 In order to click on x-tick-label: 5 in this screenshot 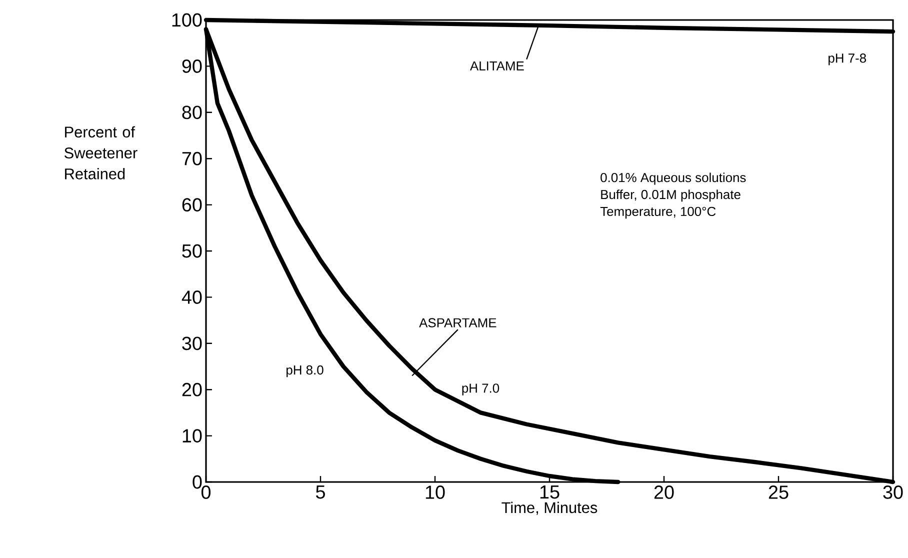, I will do `click(320, 492)`.